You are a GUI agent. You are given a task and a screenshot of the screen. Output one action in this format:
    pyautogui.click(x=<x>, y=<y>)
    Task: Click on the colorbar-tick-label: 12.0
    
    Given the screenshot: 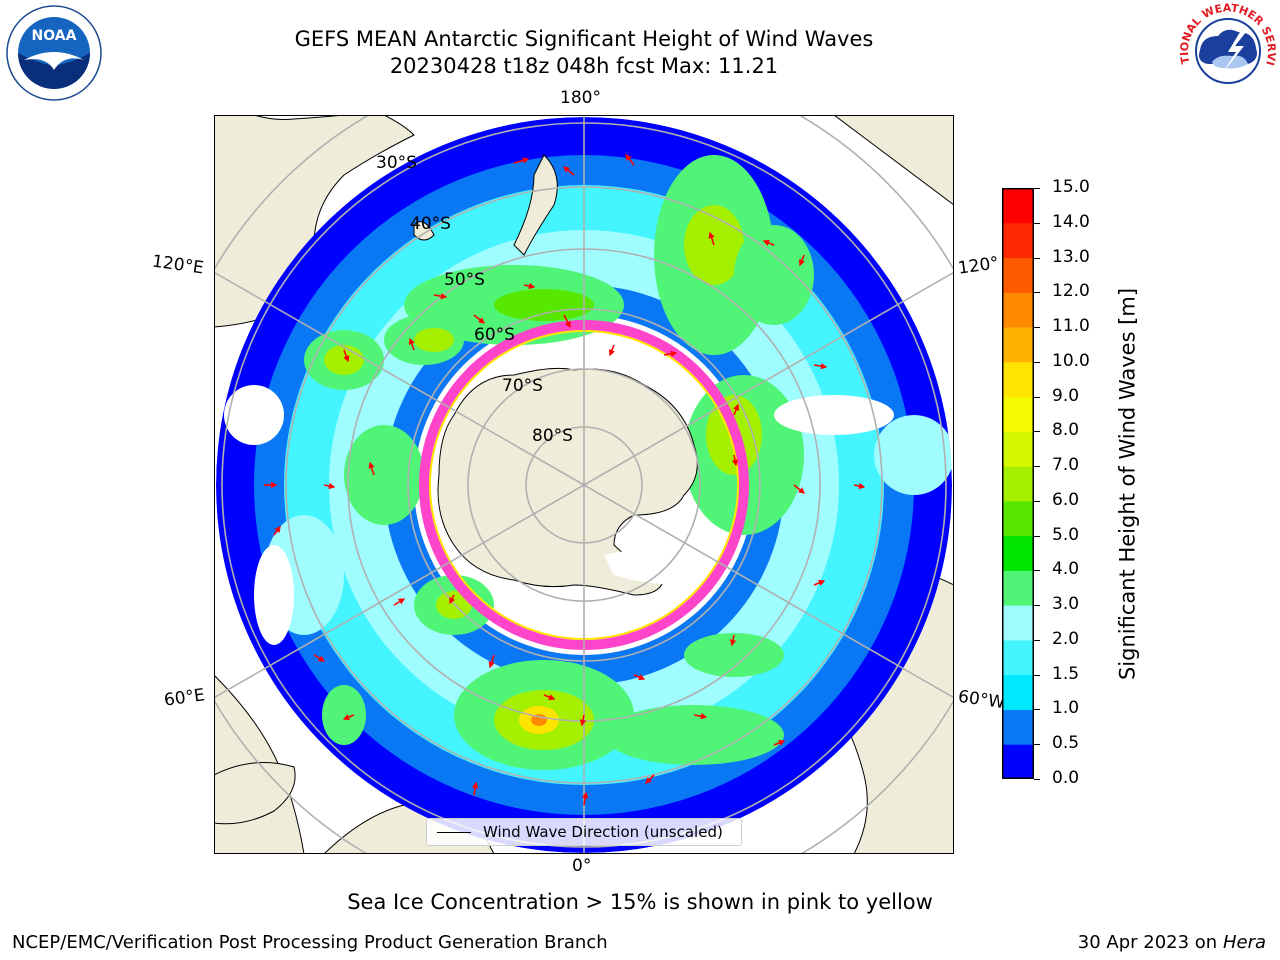 What is the action you would take?
    pyautogui.click(x=1071, y=291)
    